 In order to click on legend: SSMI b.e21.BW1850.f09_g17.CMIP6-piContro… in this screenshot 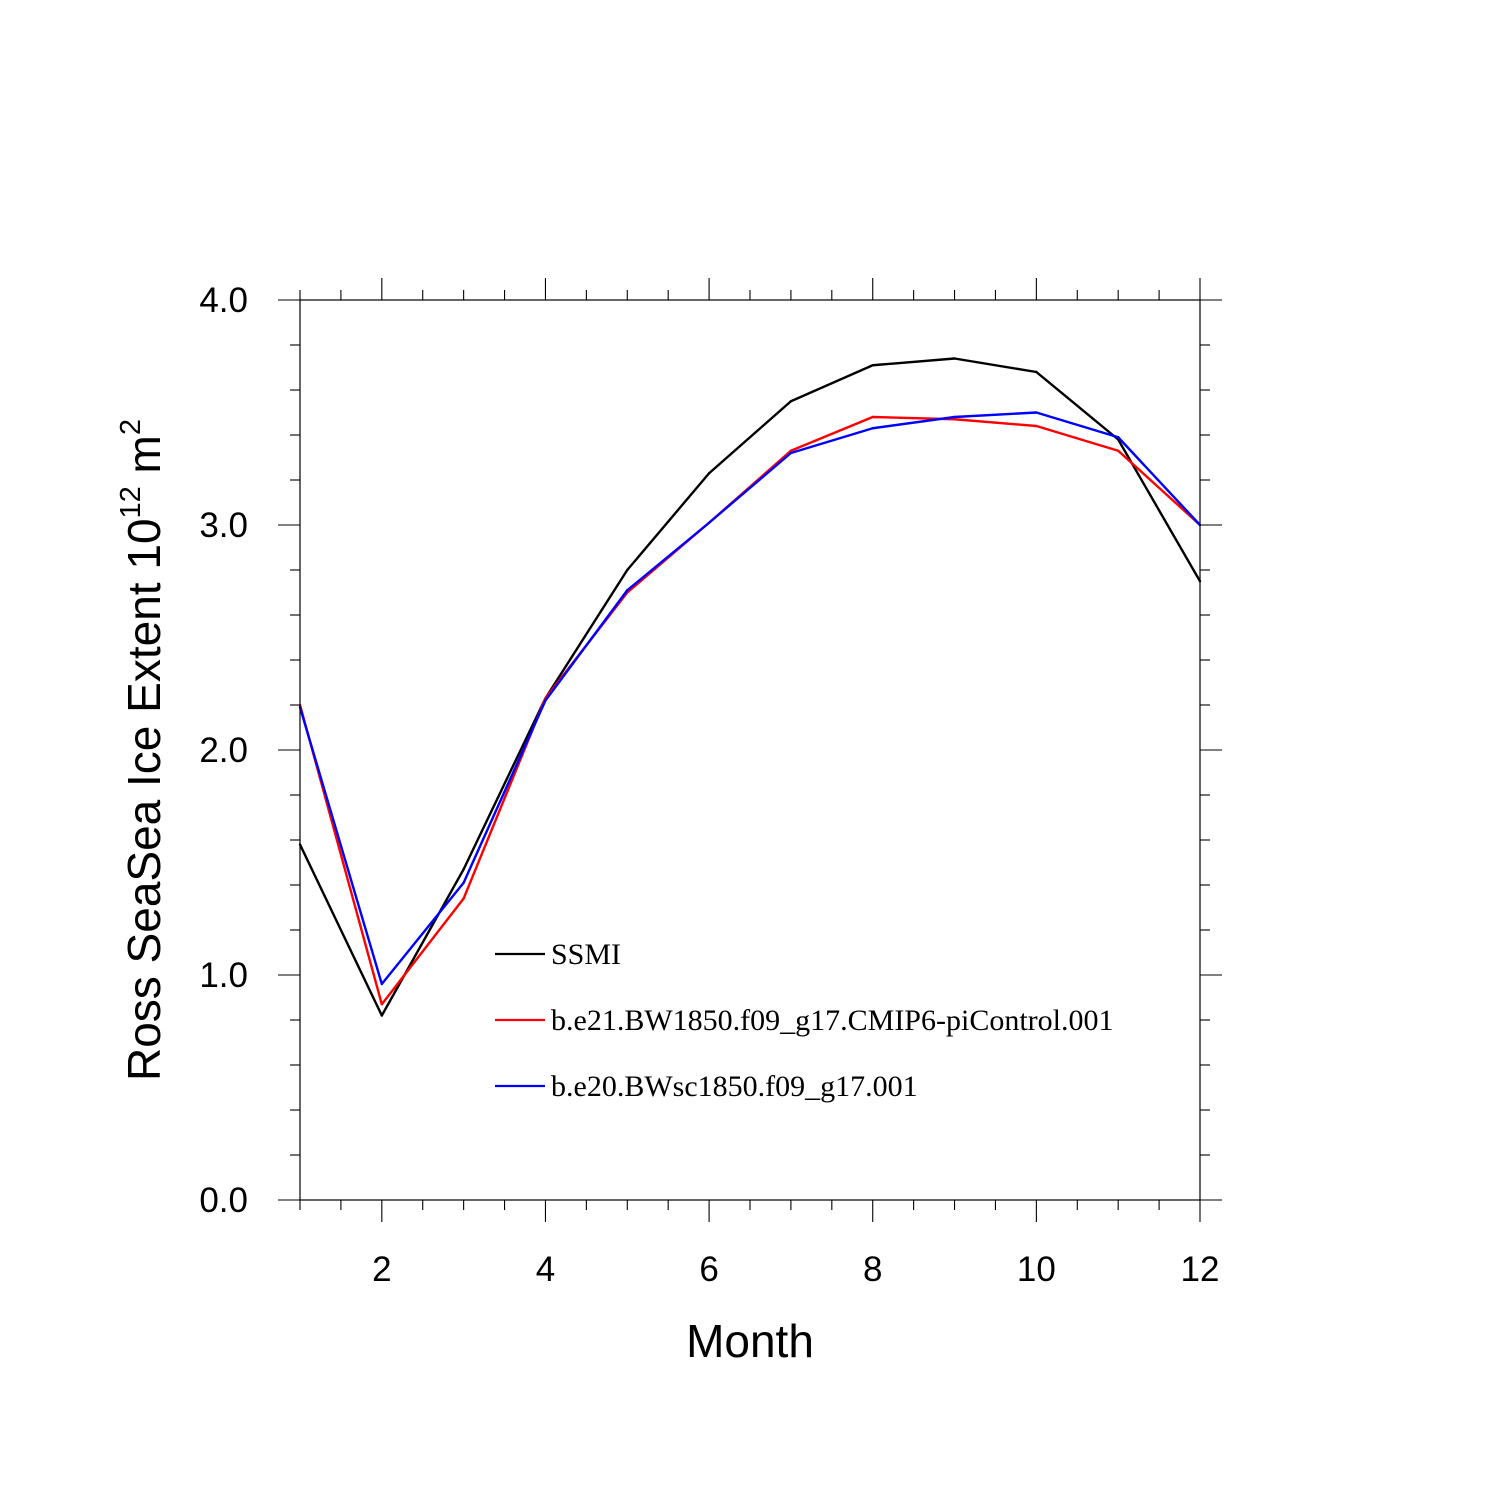, I will do `click(804, 1020)`.